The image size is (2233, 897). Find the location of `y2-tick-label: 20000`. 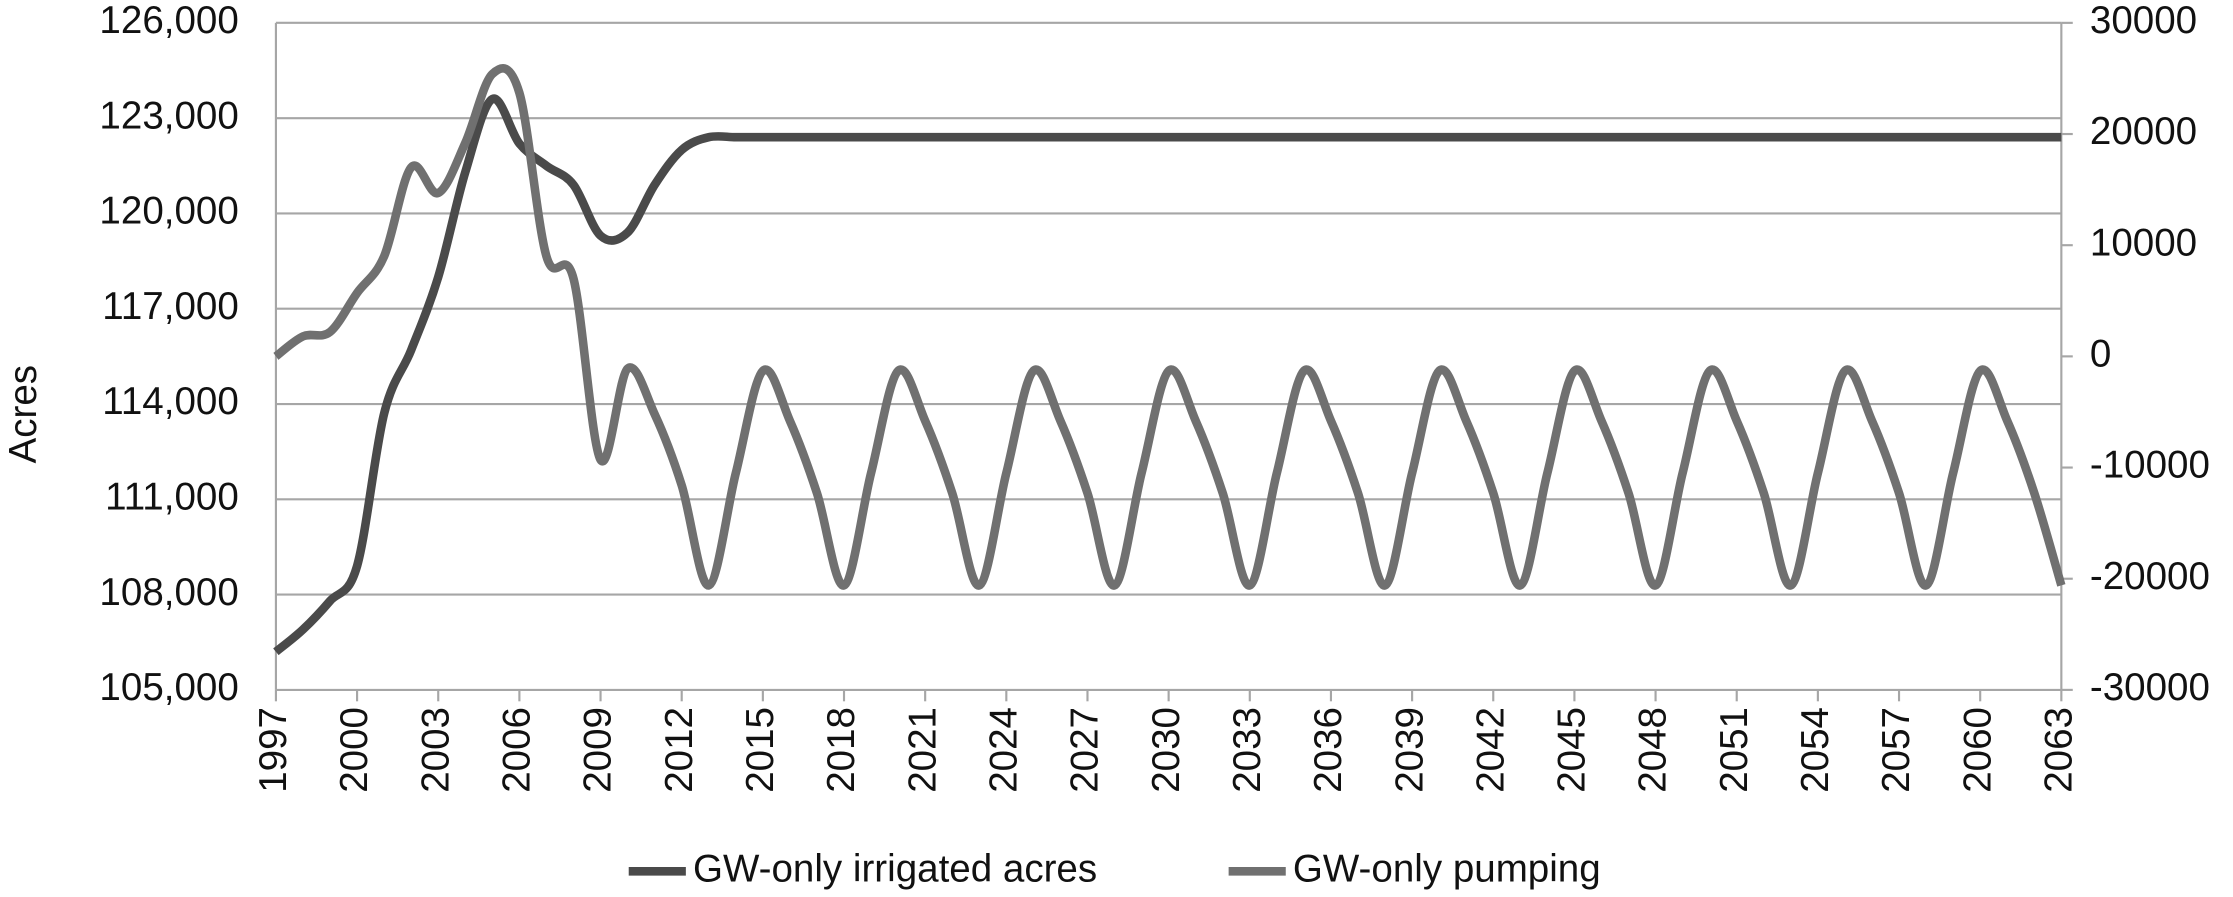

y2-tick-label: 20000 is located at coordinates (2143, 131).